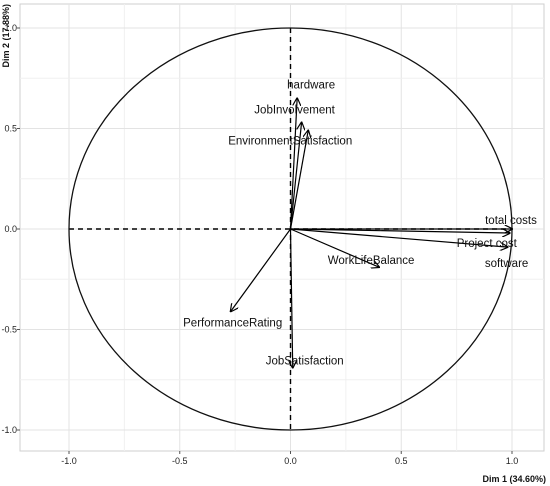  I want to click on arrow-jobsatisfaction, so click(292, 298).